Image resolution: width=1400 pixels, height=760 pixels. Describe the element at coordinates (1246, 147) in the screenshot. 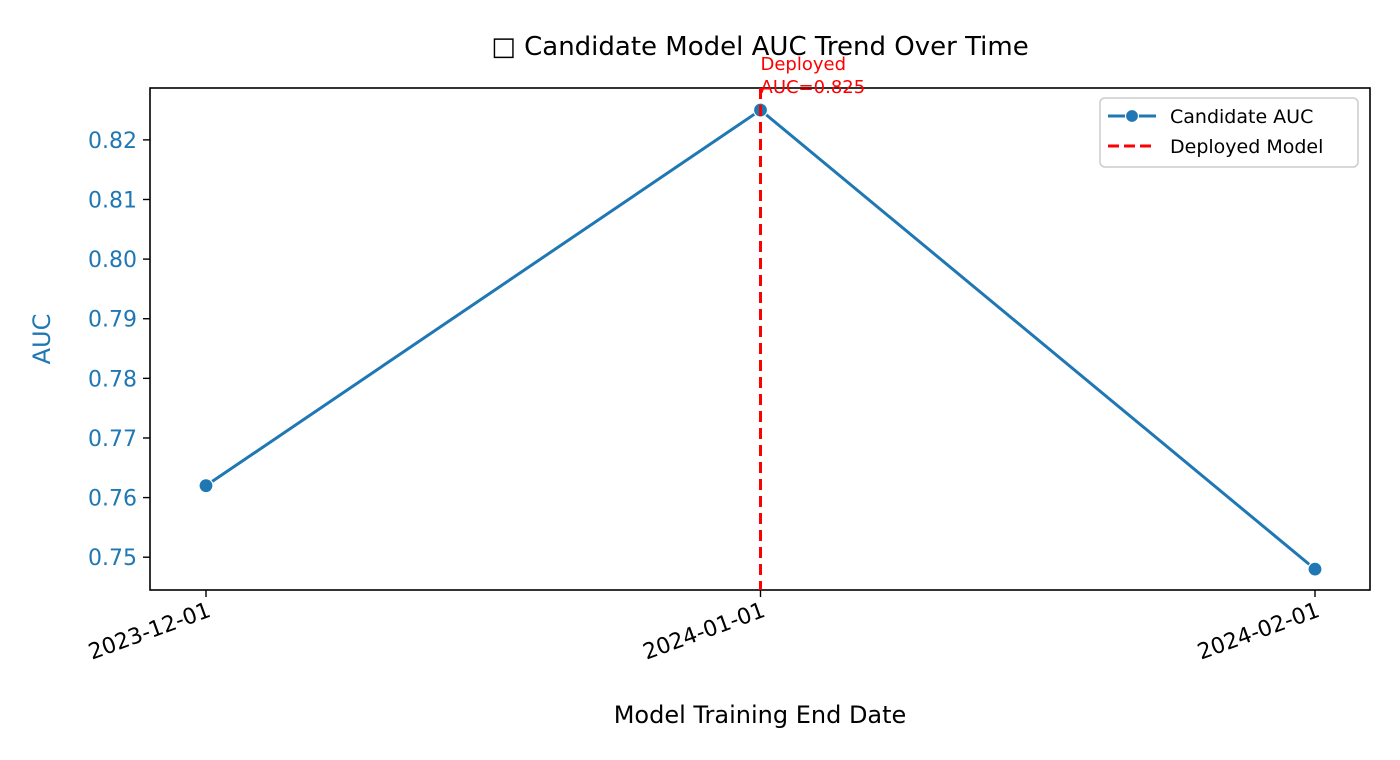

I see `legend-label-deployed-model: Deployed Model` at that location.